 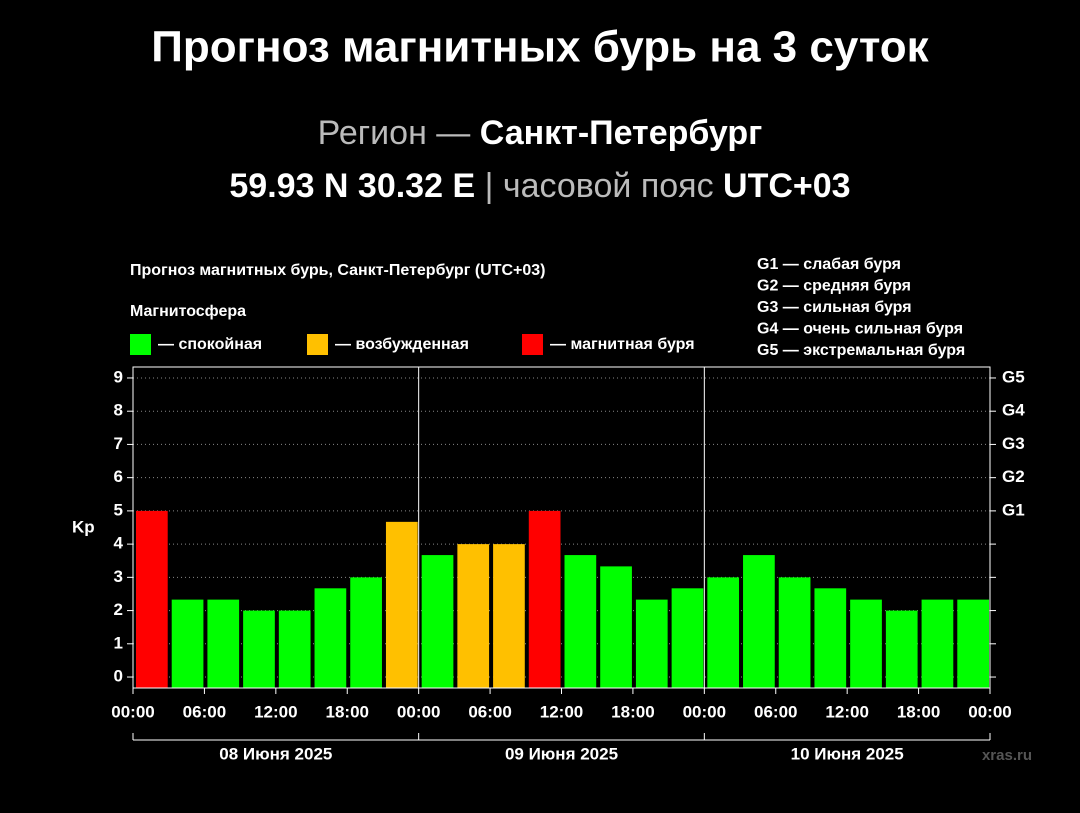 I want to click on region-line: Регион — Санкт-Петербург, so click(x=540, y=133).